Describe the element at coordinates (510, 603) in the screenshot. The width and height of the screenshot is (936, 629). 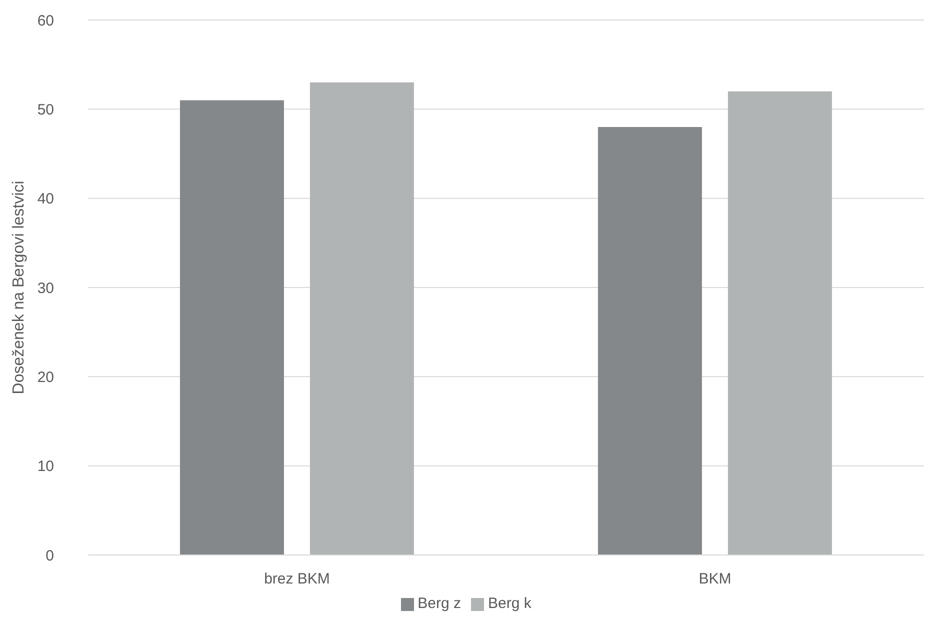
I see `legend-label: Berg k` at that location.